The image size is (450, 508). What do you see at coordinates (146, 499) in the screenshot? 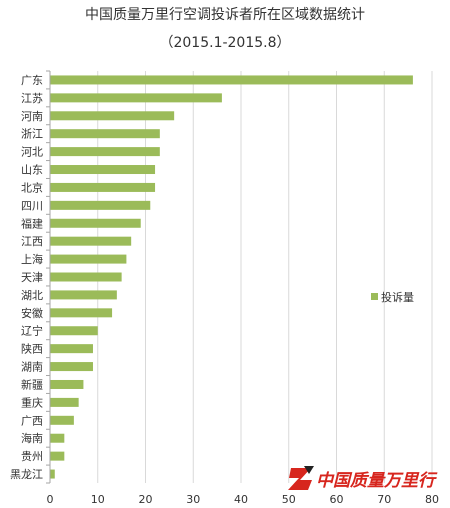
I see `x-tick-label: 20` at bounding box center [146, 499].